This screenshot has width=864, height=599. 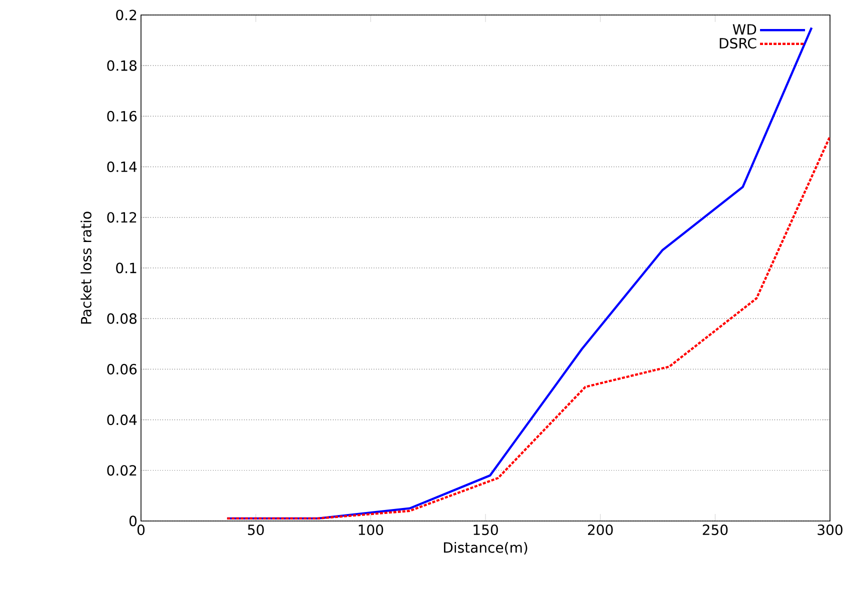 What do you see at coordinates (486, 548) in the screenshot?
I see `x-axis-title: Distance(m)` at bounding box center [486, 548].